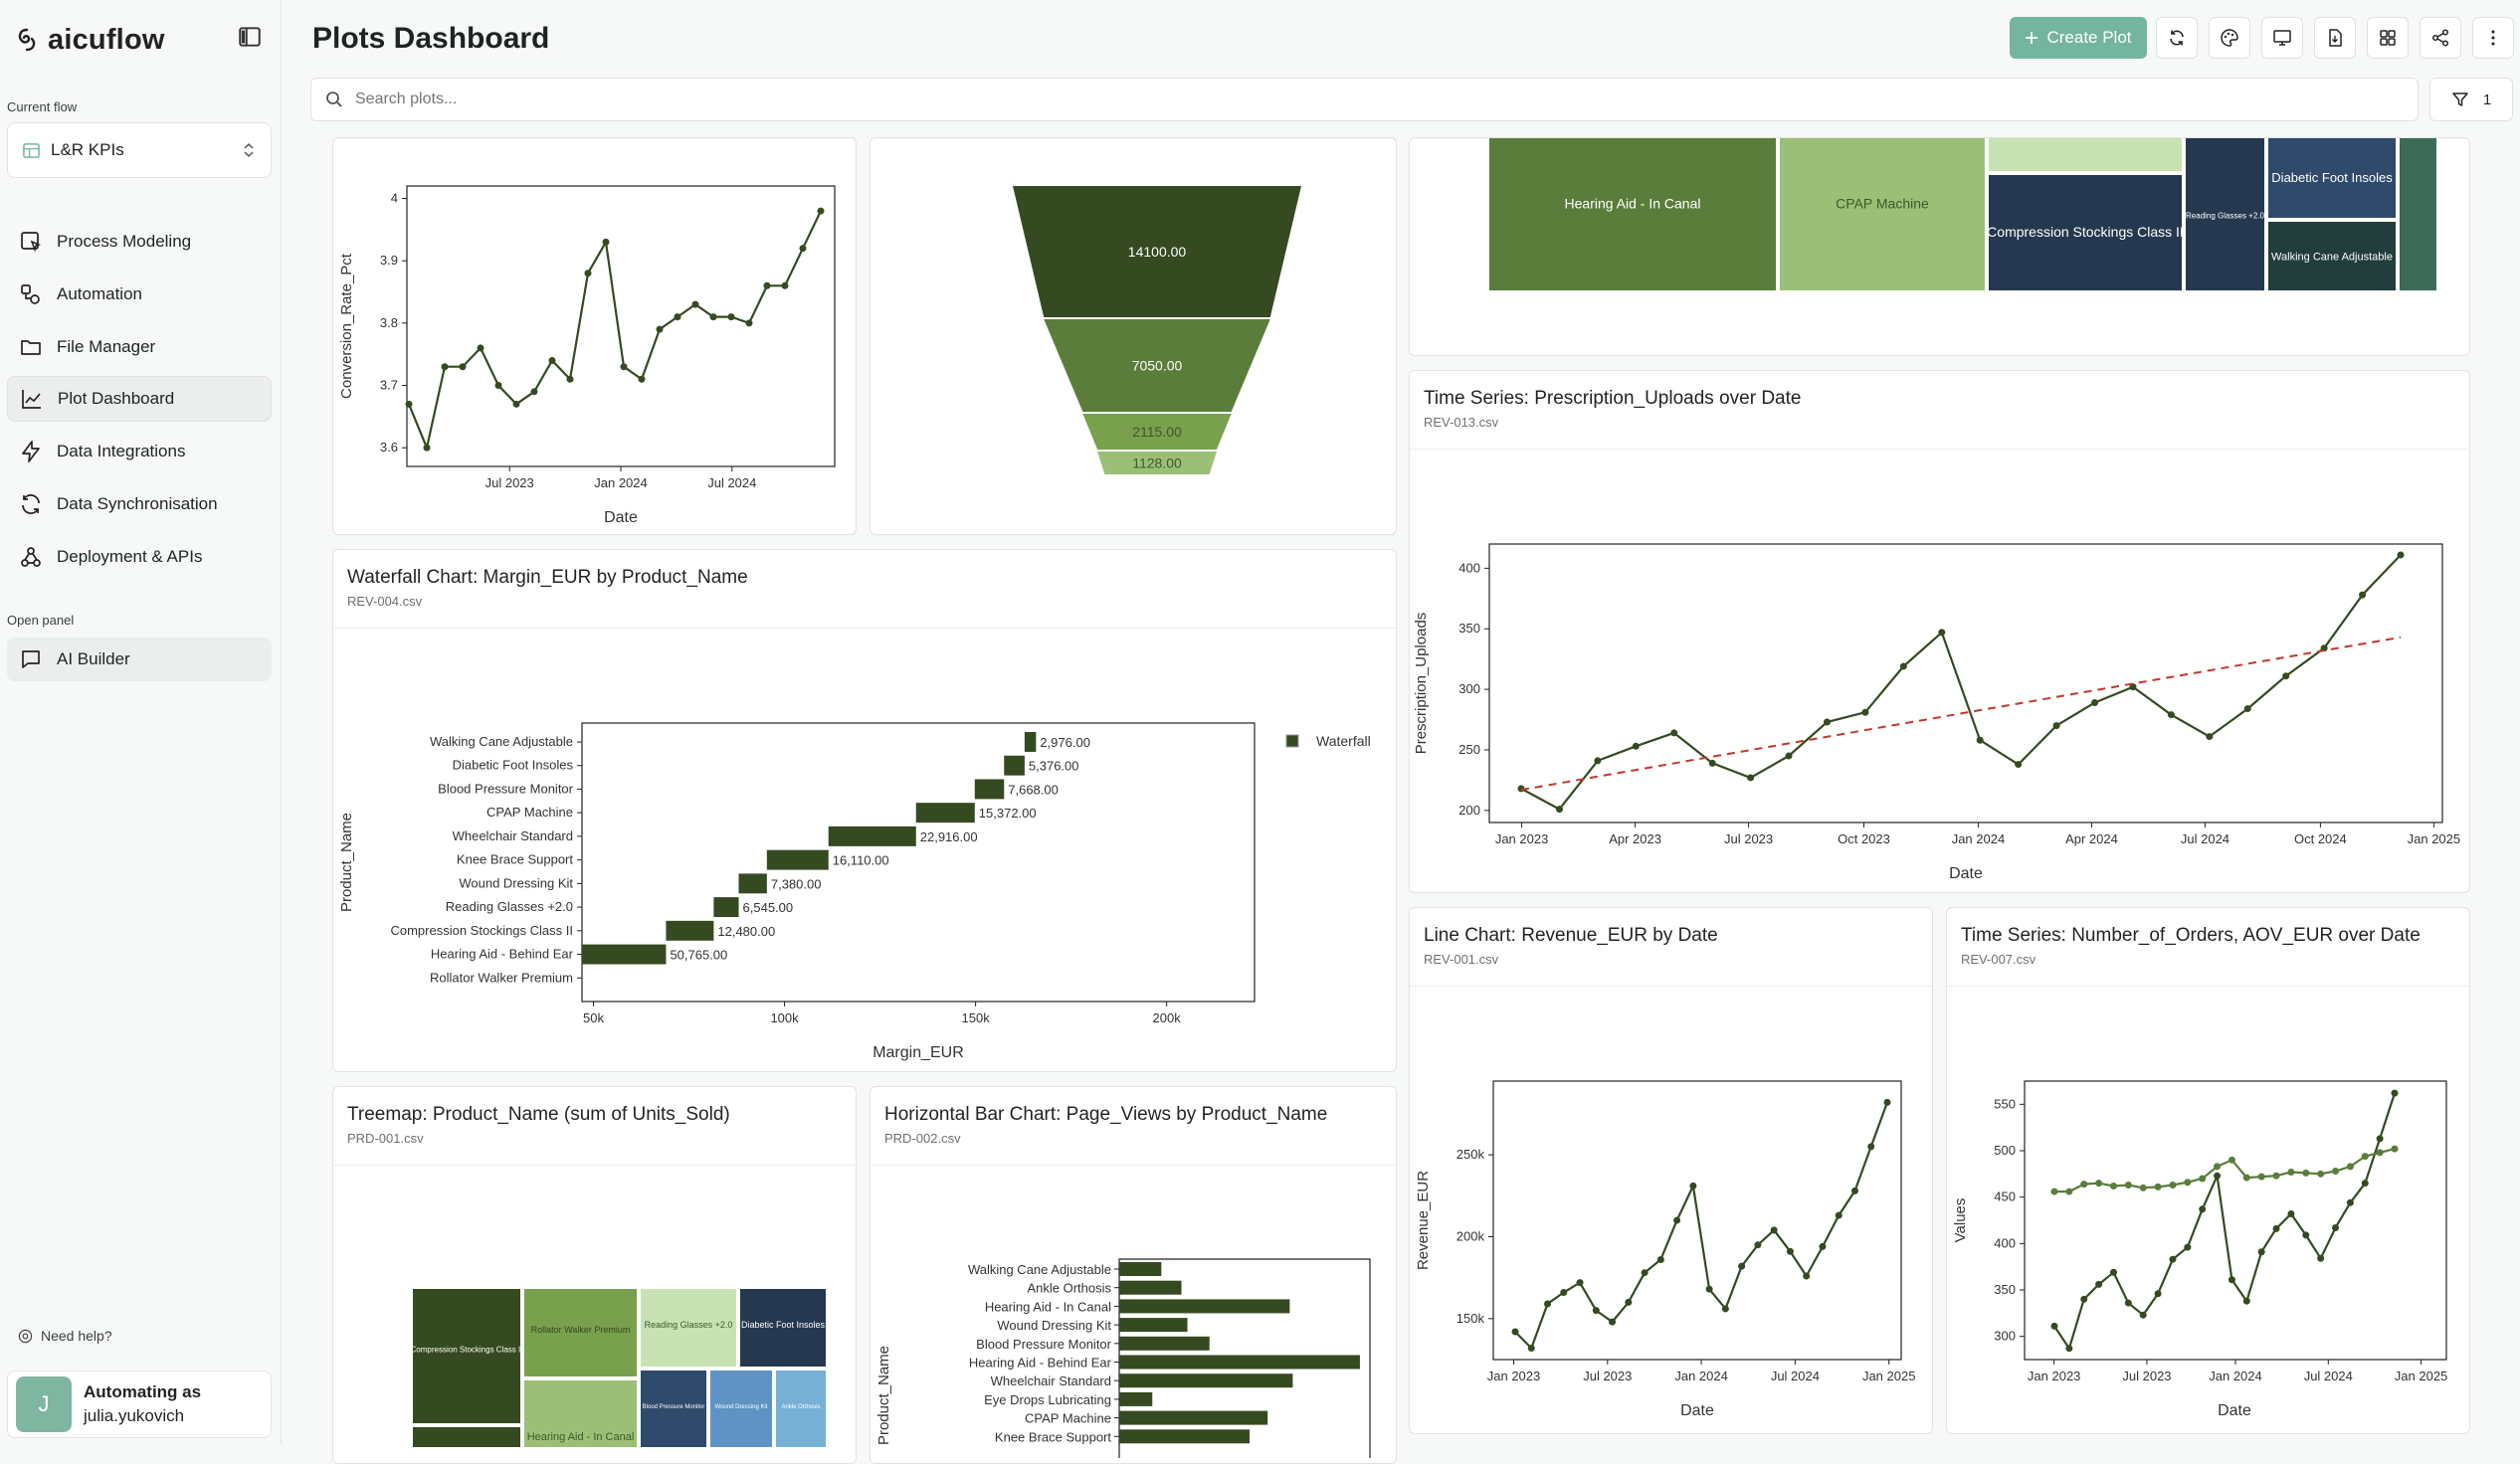 This screenshot has height=1464, width=2520. What do you see at coordinates (2421, 1376) in the screenshot?
I see `orders-xtick-label: Jan 2025` at bounding box center [2421, 1376].